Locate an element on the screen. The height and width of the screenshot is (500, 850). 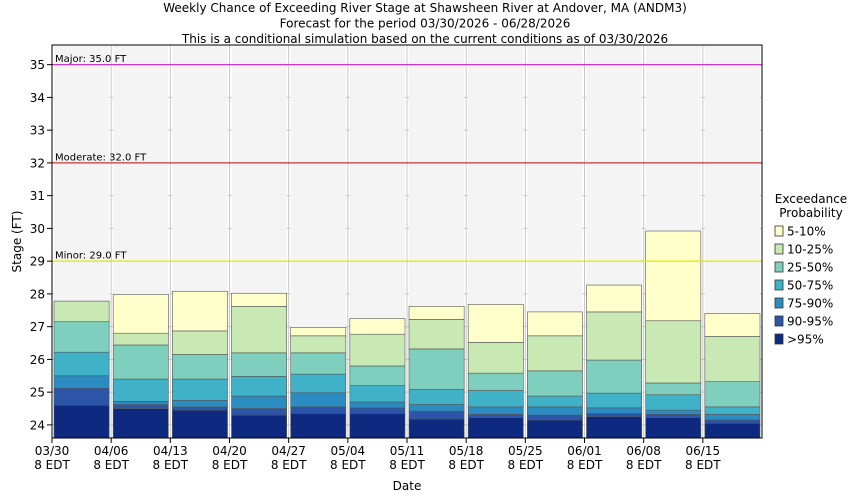
legend-title-line: Exceedance is located at coordinates (811, 199).